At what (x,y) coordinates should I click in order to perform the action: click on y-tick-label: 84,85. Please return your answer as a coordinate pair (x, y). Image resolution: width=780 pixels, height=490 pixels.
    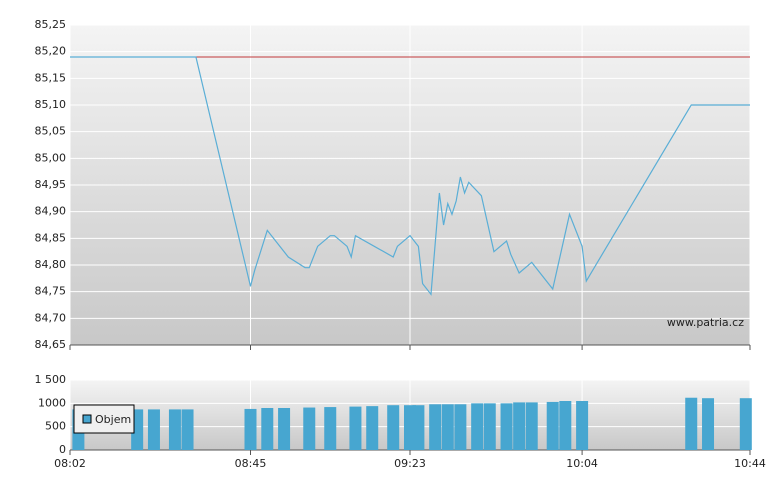
    Looking at the image, I should click on (51, 237).